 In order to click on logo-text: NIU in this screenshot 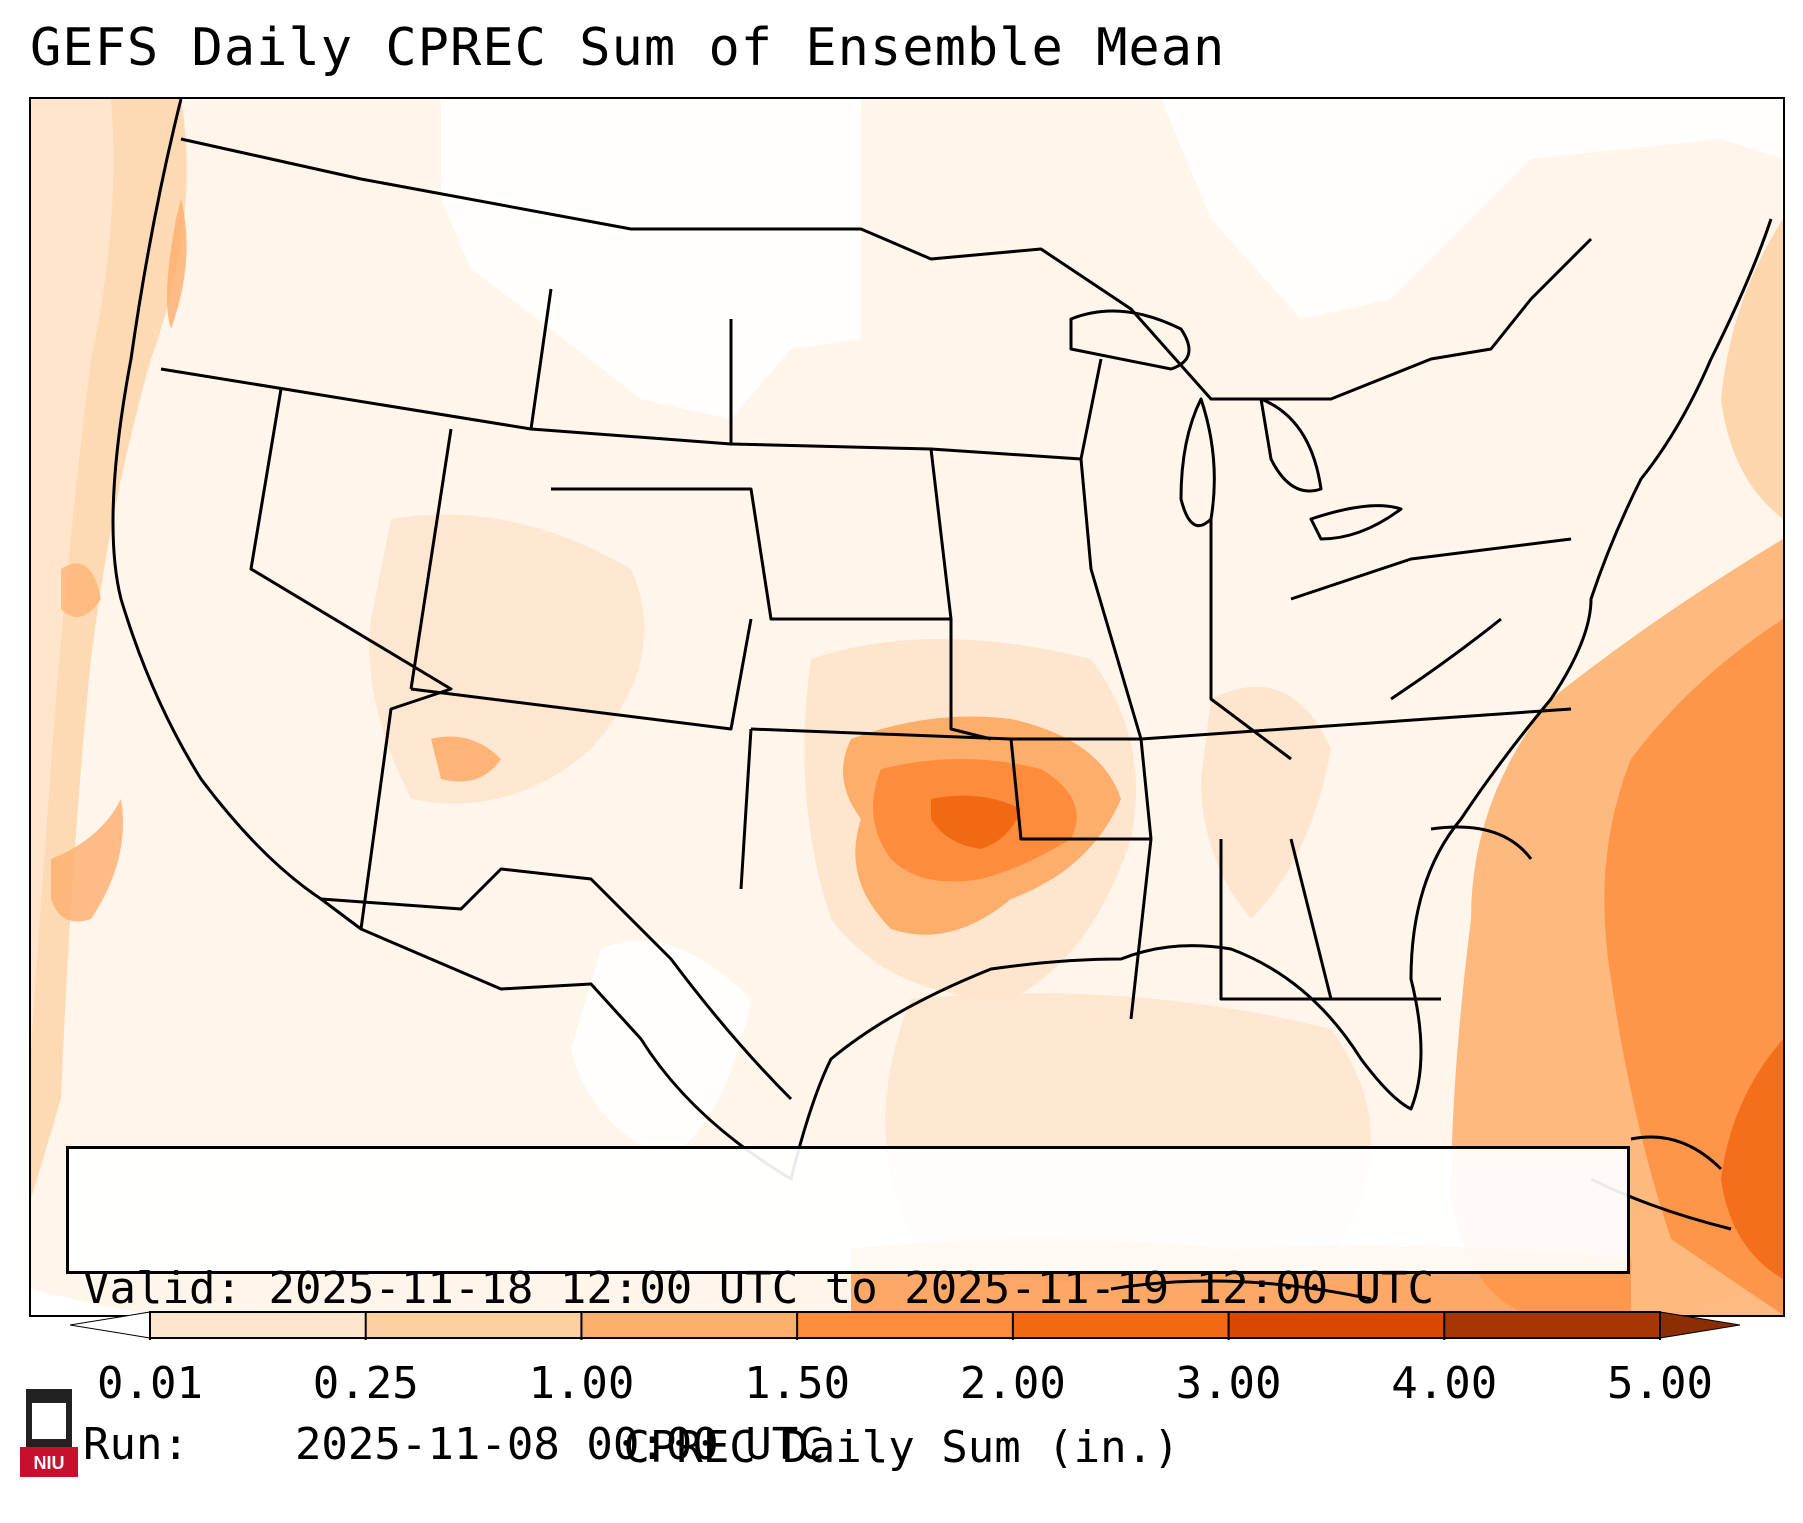, I will do `click(49, 1463)`.